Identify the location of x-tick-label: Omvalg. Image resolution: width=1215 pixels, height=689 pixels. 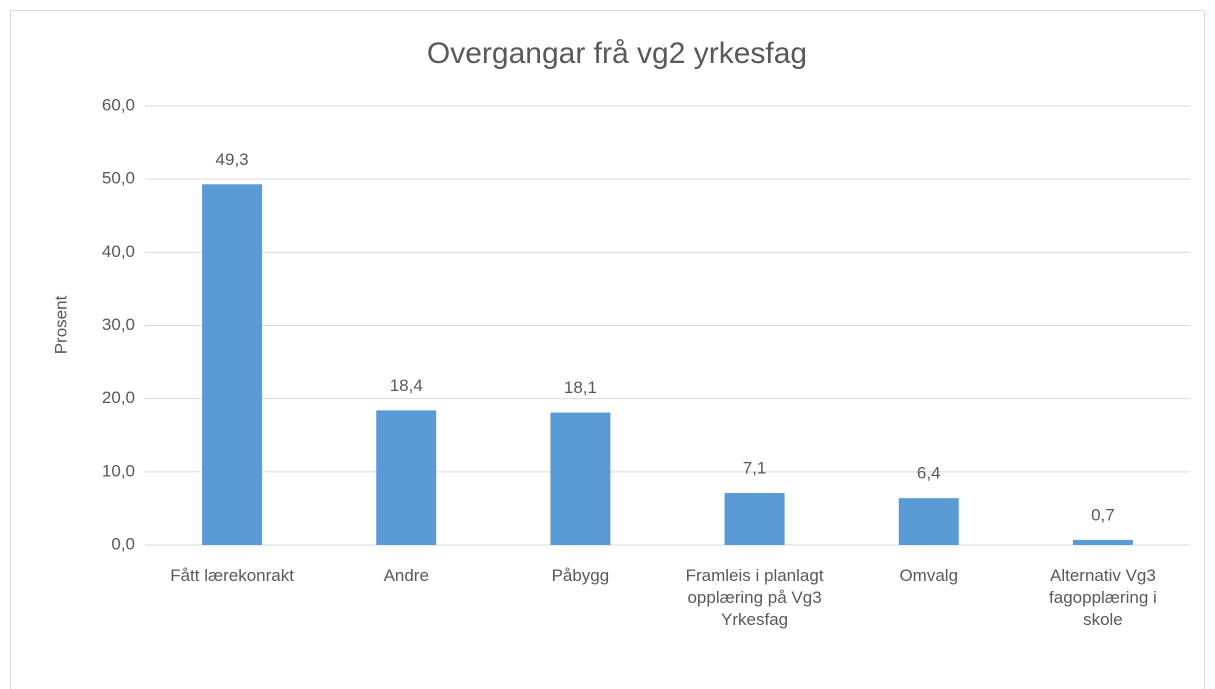
(929, 575).